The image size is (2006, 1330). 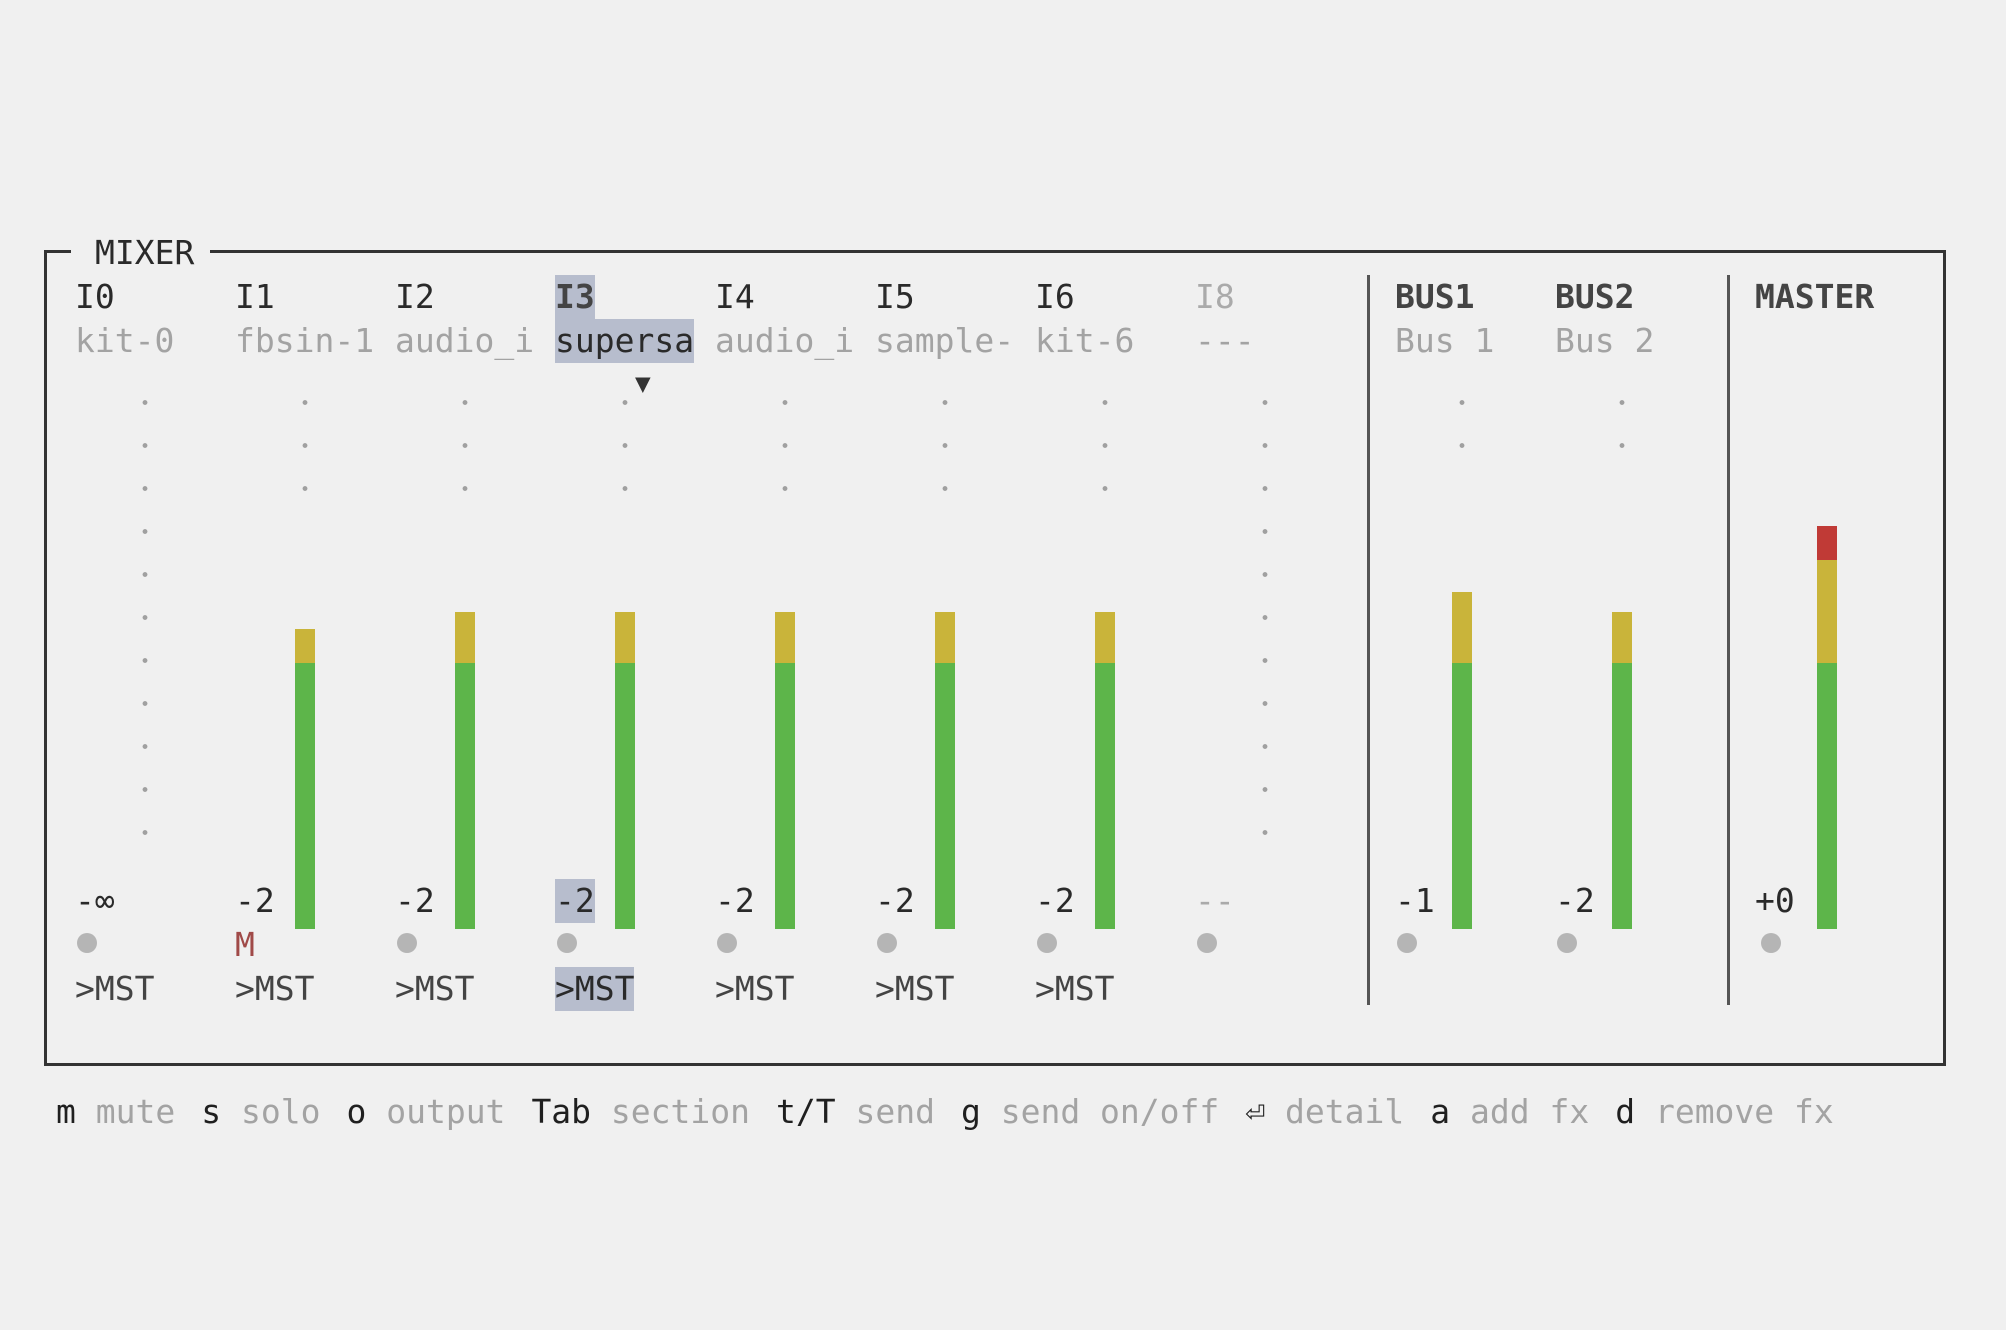 I want to click on channel-name: I5, so click(x=895, y=296).